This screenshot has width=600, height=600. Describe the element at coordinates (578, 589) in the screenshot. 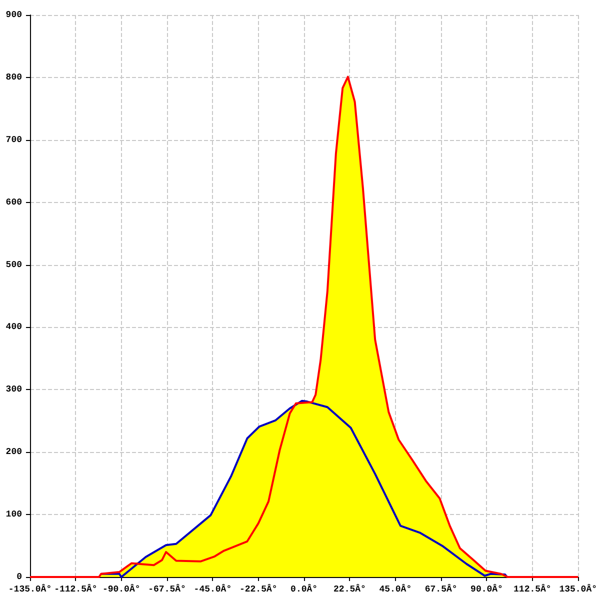

I see `x-tick-label: 135.0Â°` at that location.